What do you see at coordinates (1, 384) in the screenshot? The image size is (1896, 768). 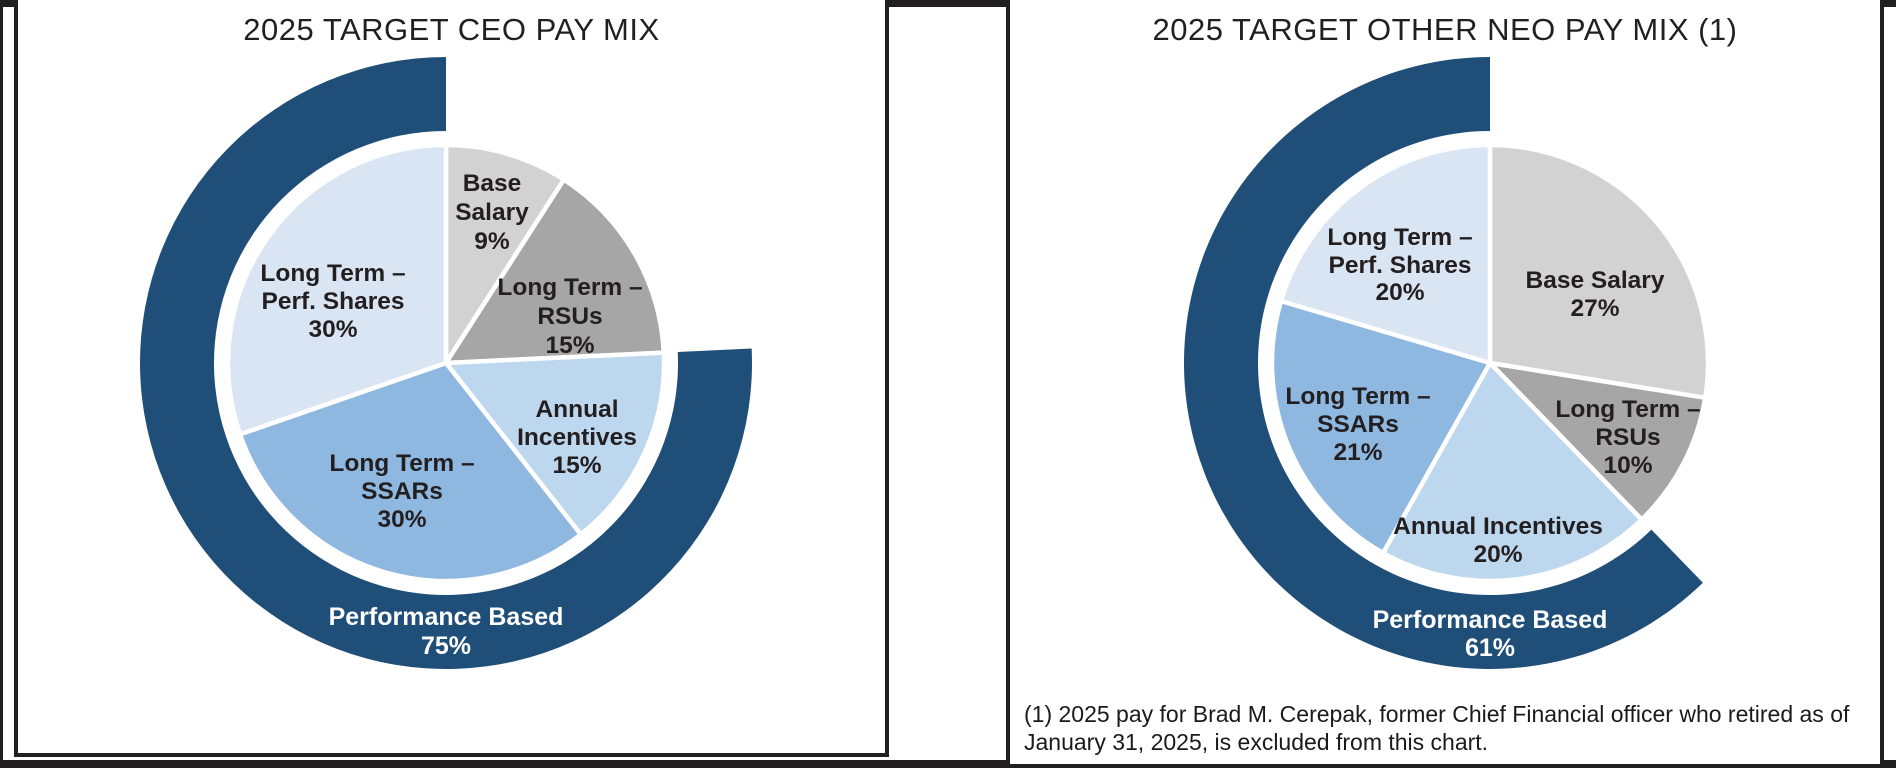 I see `page-left-border` at bounding box center [1, 384].